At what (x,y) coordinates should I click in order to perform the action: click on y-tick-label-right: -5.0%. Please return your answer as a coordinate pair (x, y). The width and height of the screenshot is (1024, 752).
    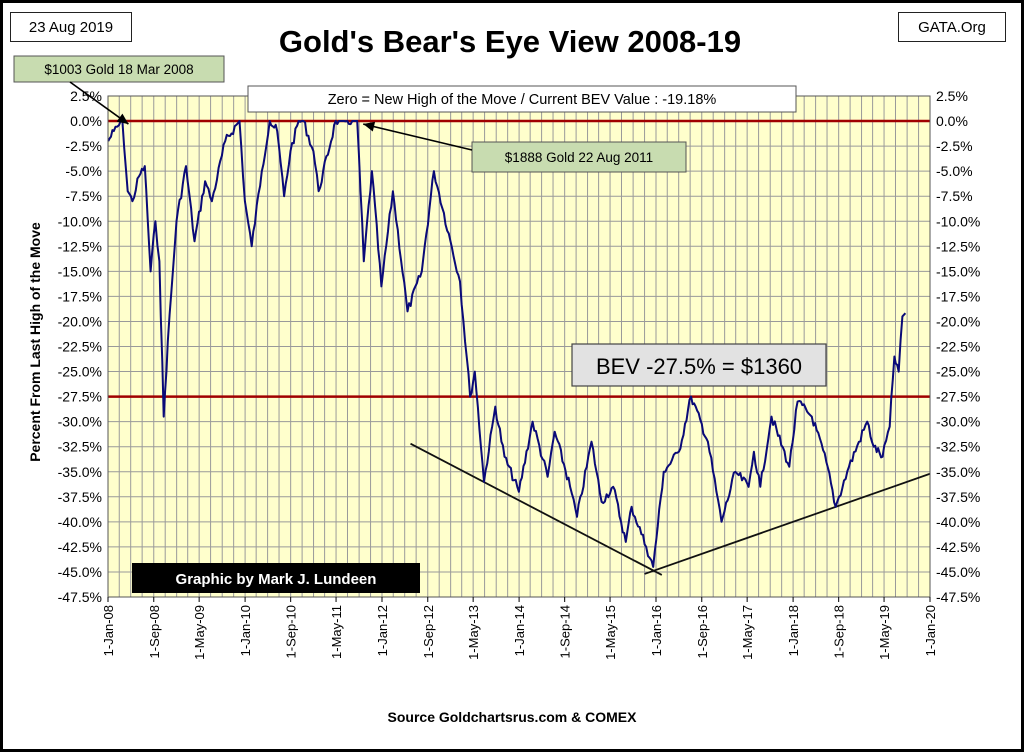
    Looking at the image, I should click on (954, 171).